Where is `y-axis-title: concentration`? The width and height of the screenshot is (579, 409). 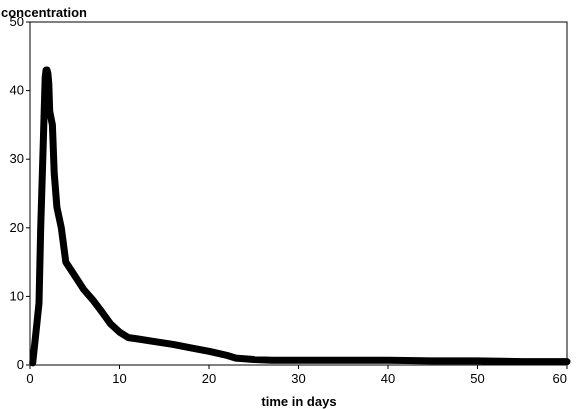 y-axis-title: concentration is located at coordinates (44, 12).